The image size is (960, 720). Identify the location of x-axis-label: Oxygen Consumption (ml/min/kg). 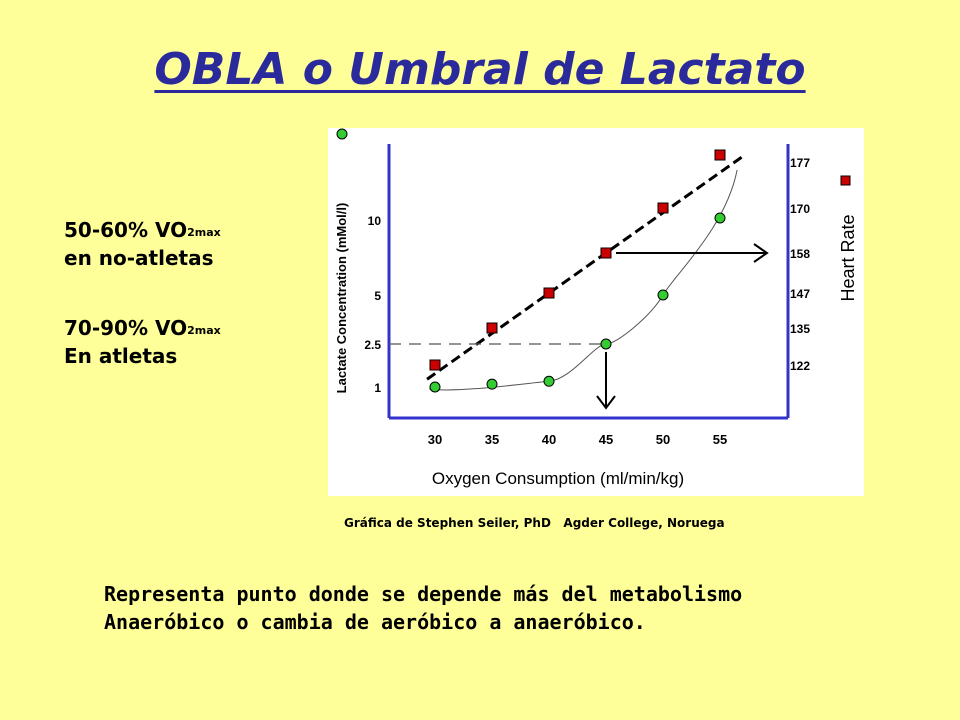
(558, 478).